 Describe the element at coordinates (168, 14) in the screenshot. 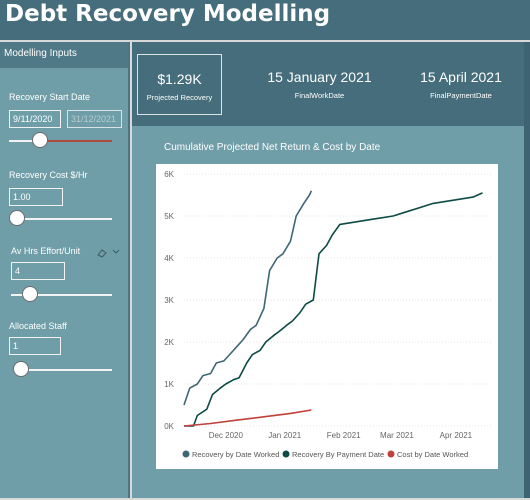

I see `page-title: Debt Recovery Modelling` at that location.